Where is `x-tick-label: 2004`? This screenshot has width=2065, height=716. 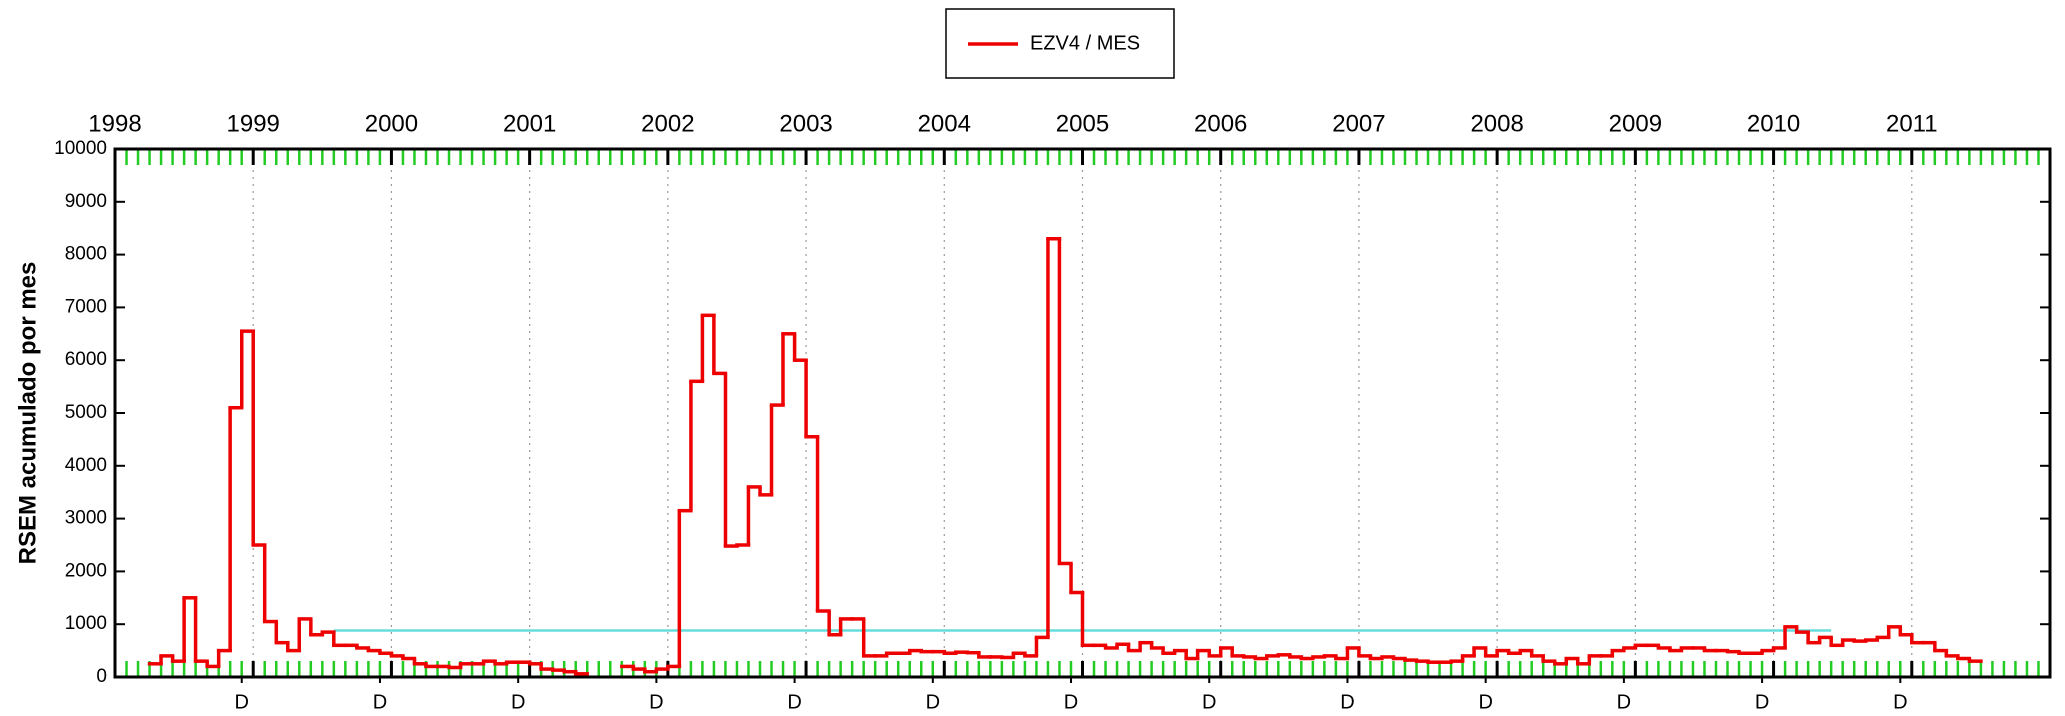 x-tick-label: 2004 is located at coordinates (944, 123).